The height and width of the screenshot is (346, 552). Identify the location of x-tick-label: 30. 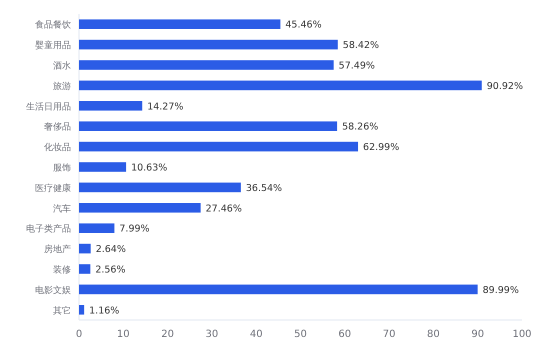
(212, 334).